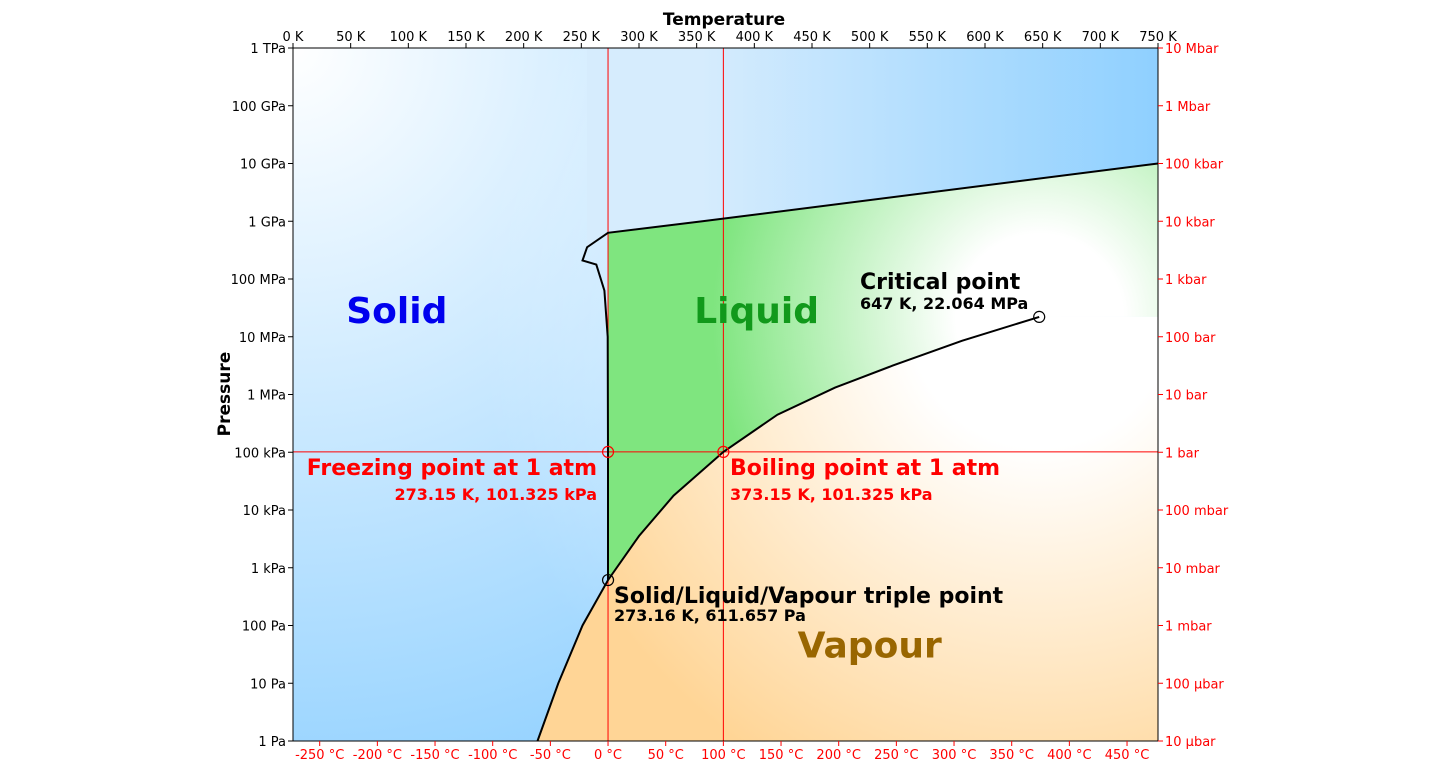 Image resolution: width=1440 pixels, height=768 pixels. What do you see at coordinates (1158, 37) in the screenshot?
I see `x-tick-label-kelvin: 750 K` at bounding box center [1158, 37].